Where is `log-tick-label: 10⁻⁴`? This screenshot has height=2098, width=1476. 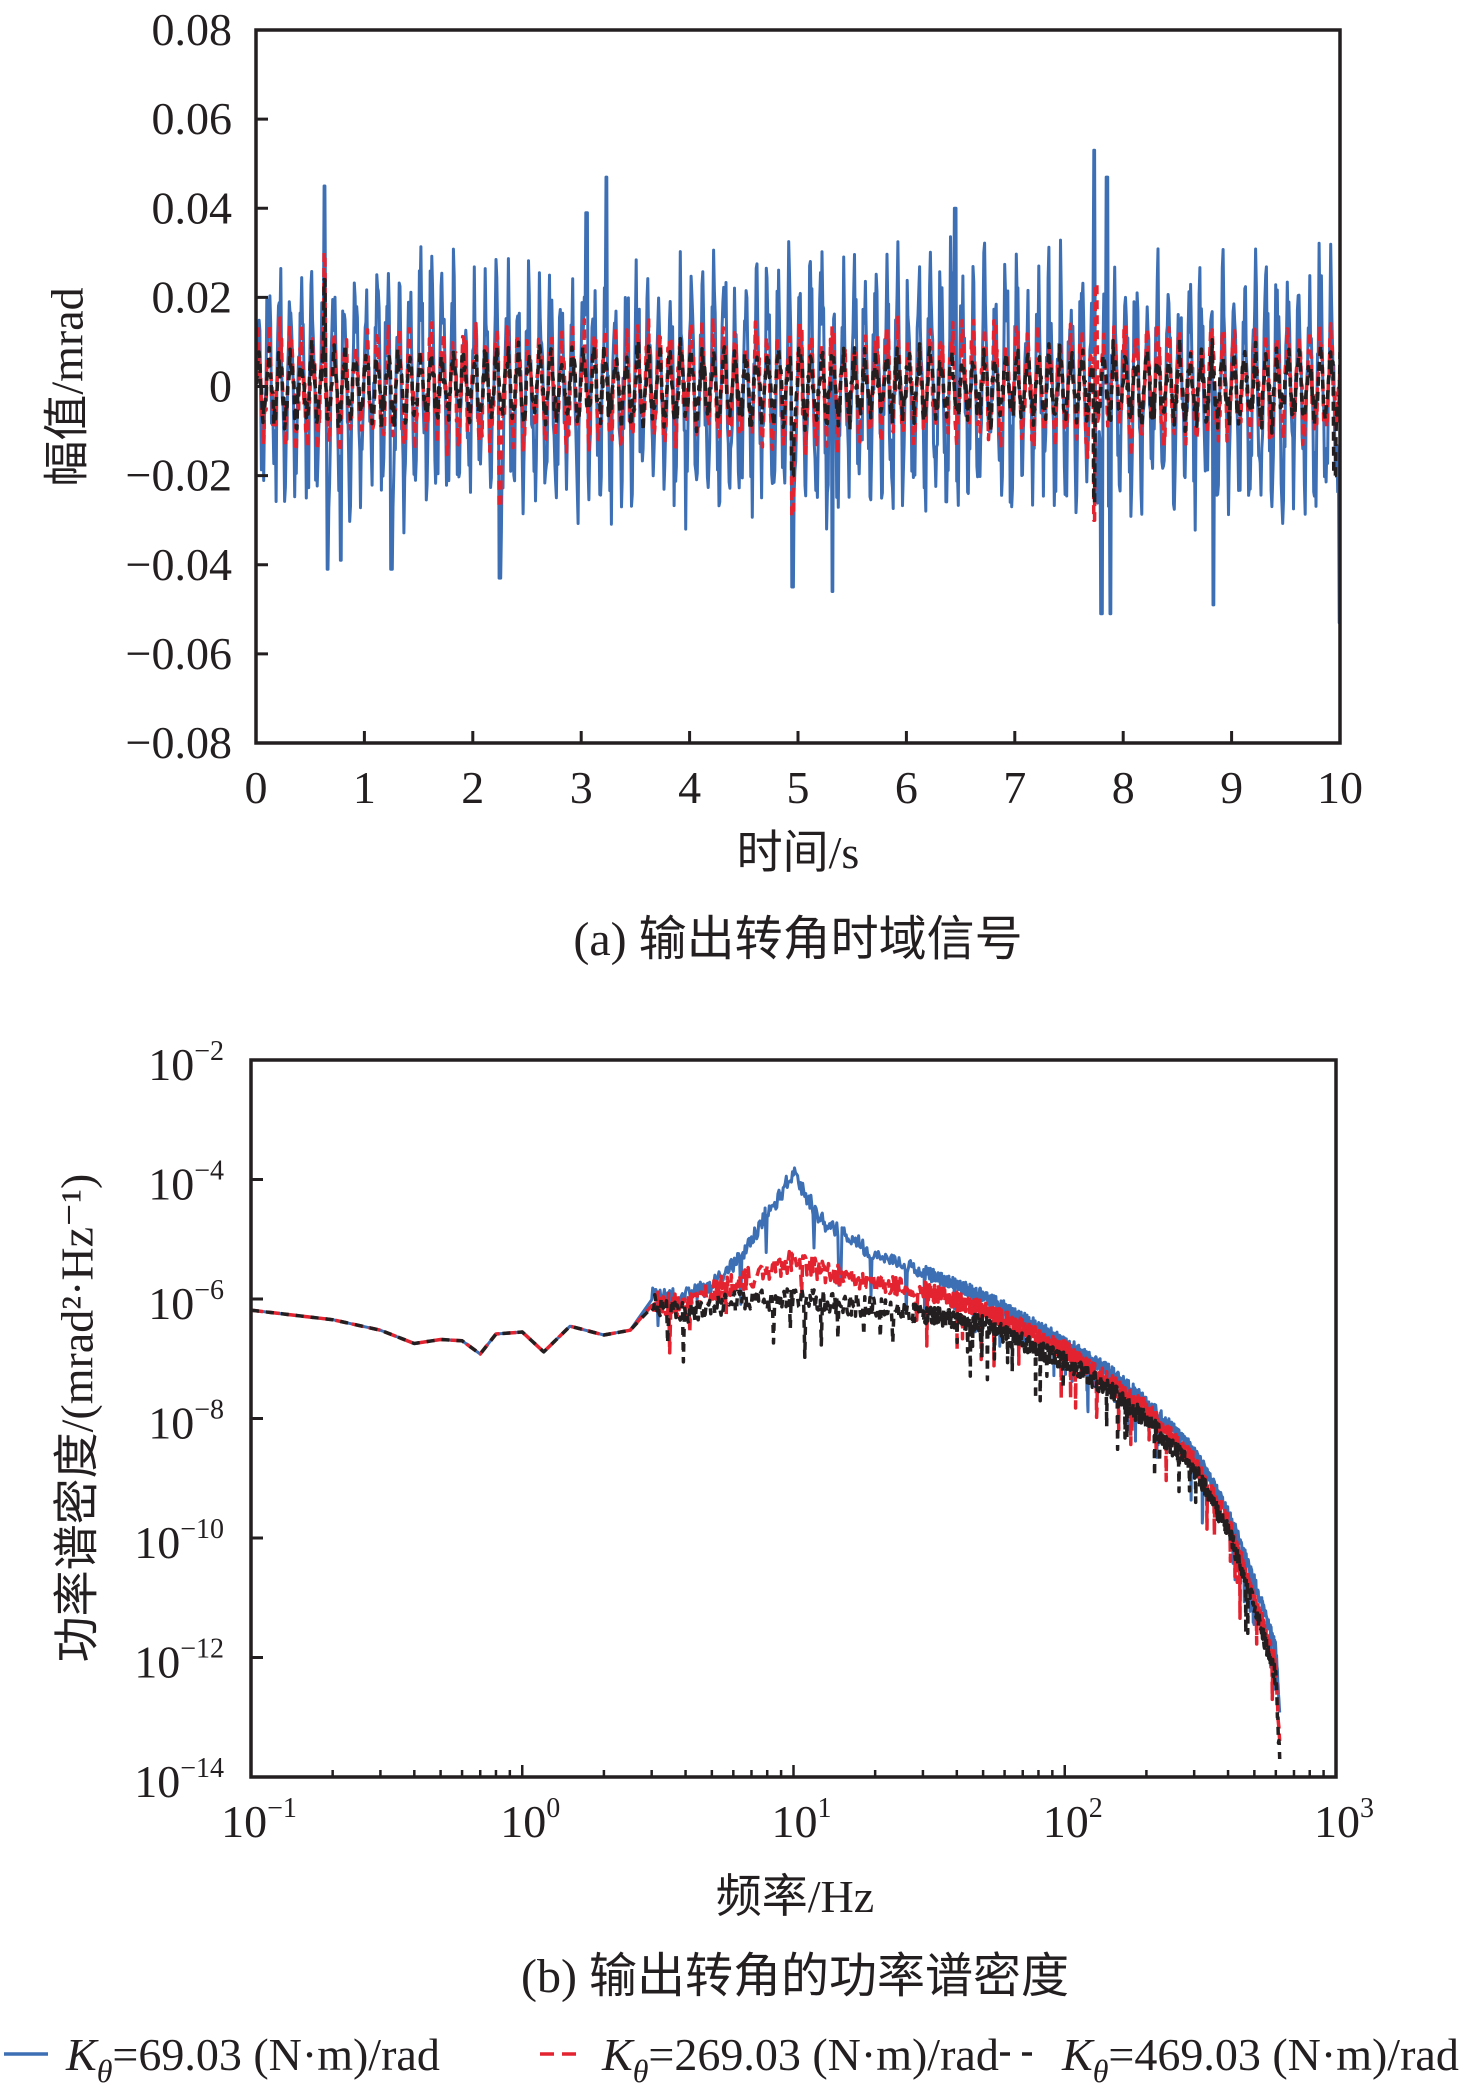 log-tick-label: 10⁻⁴ is located at coordinates (186, 1183).